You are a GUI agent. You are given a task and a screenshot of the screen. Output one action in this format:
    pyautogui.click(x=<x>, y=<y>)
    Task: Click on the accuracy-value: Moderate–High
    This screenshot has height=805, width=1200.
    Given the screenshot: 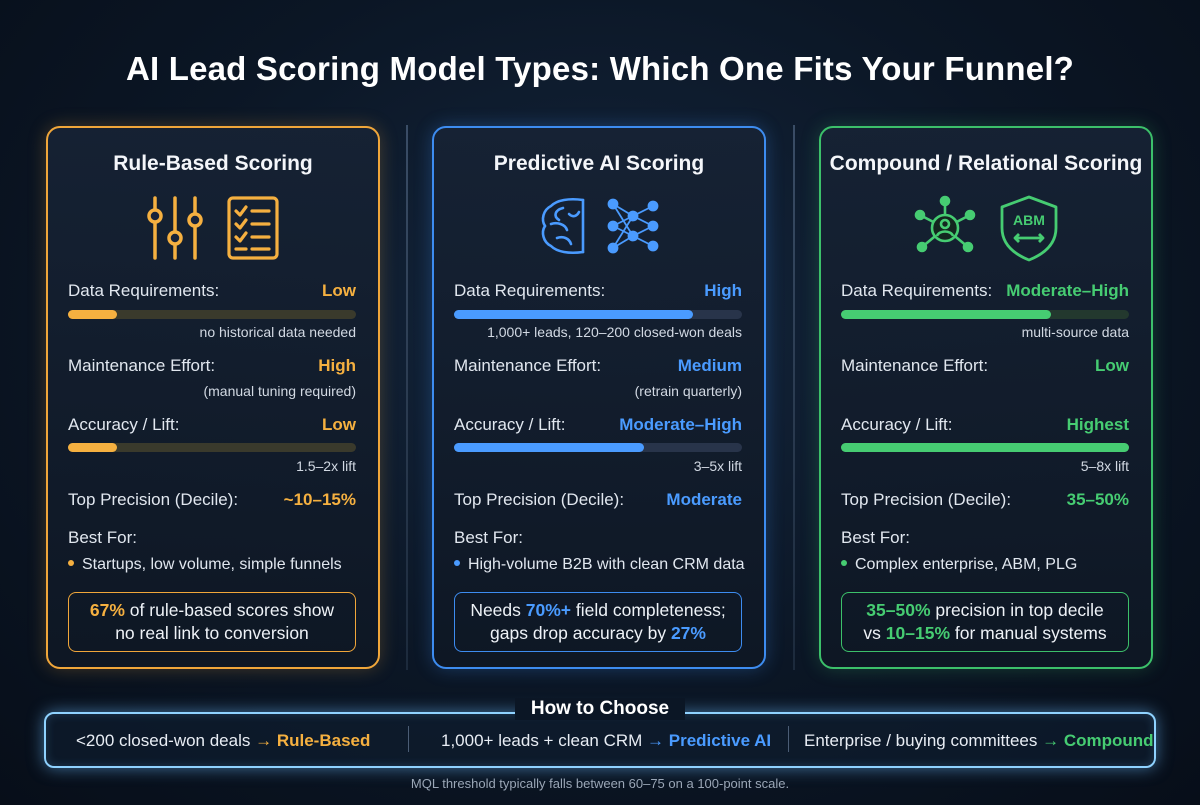 What is the action you would take?
    pyautogui.click(x=680, y=424)
    